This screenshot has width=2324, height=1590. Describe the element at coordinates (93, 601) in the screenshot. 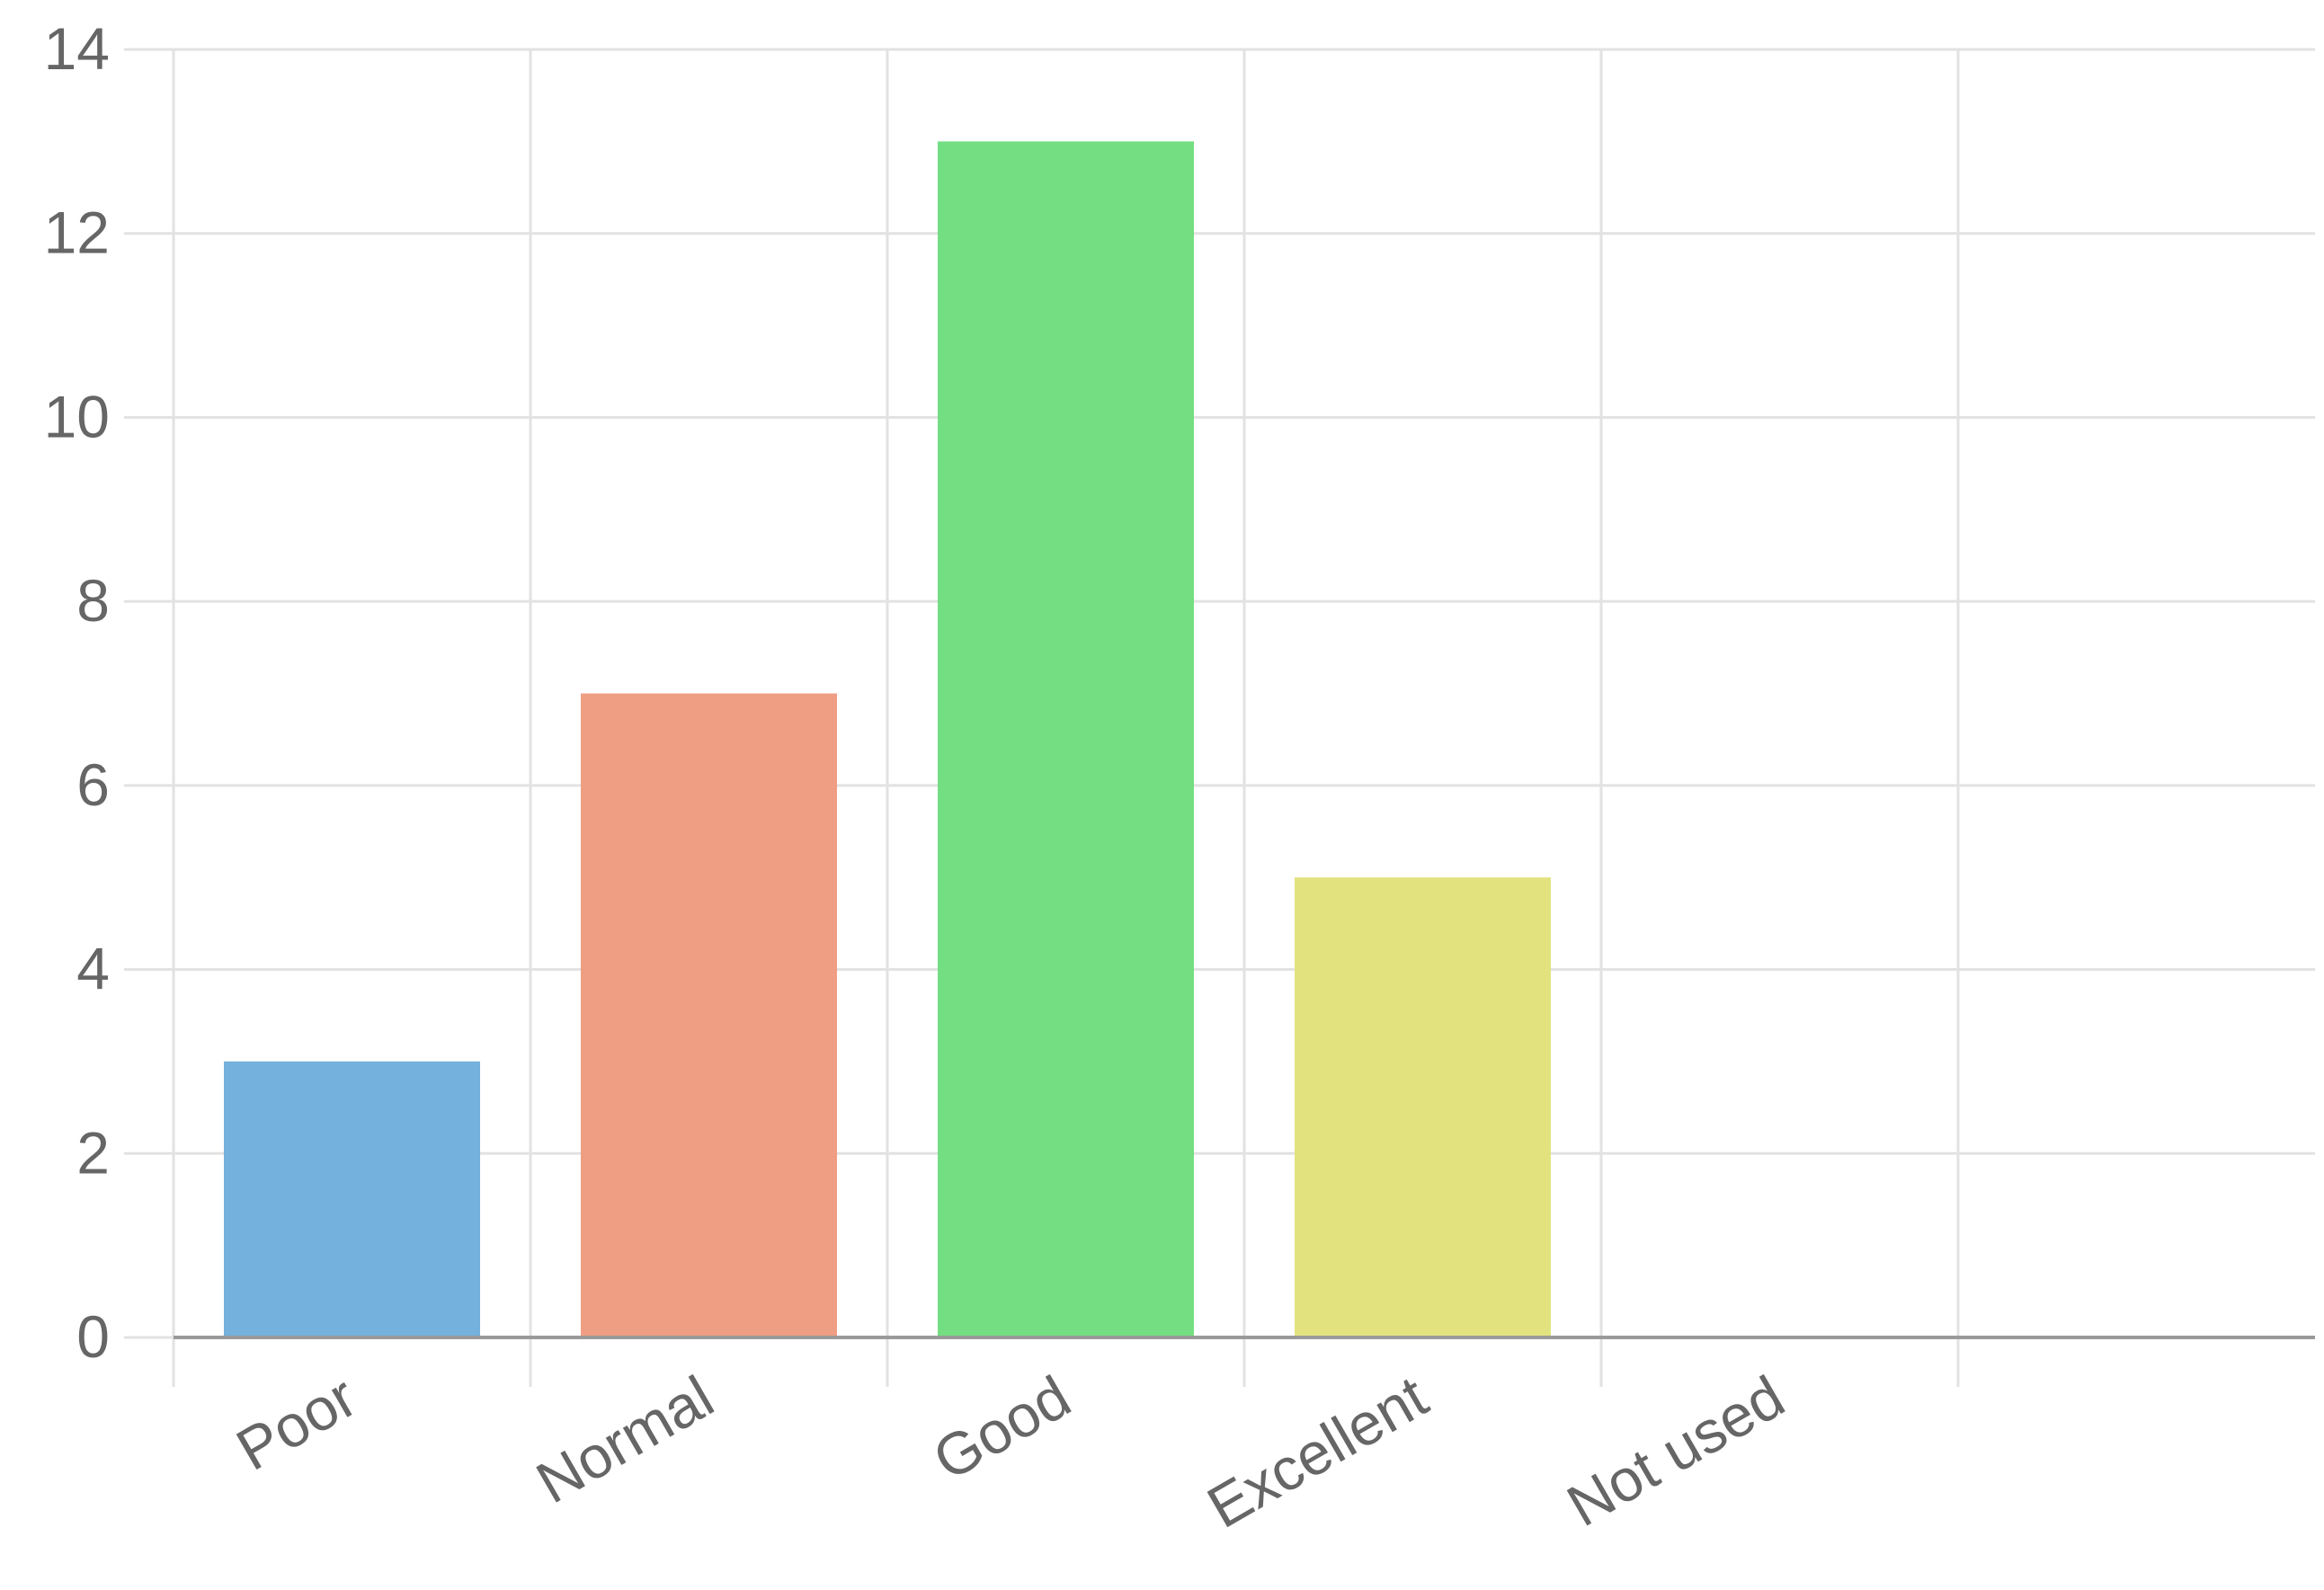

I see `y-tick-label: 8` at that location.